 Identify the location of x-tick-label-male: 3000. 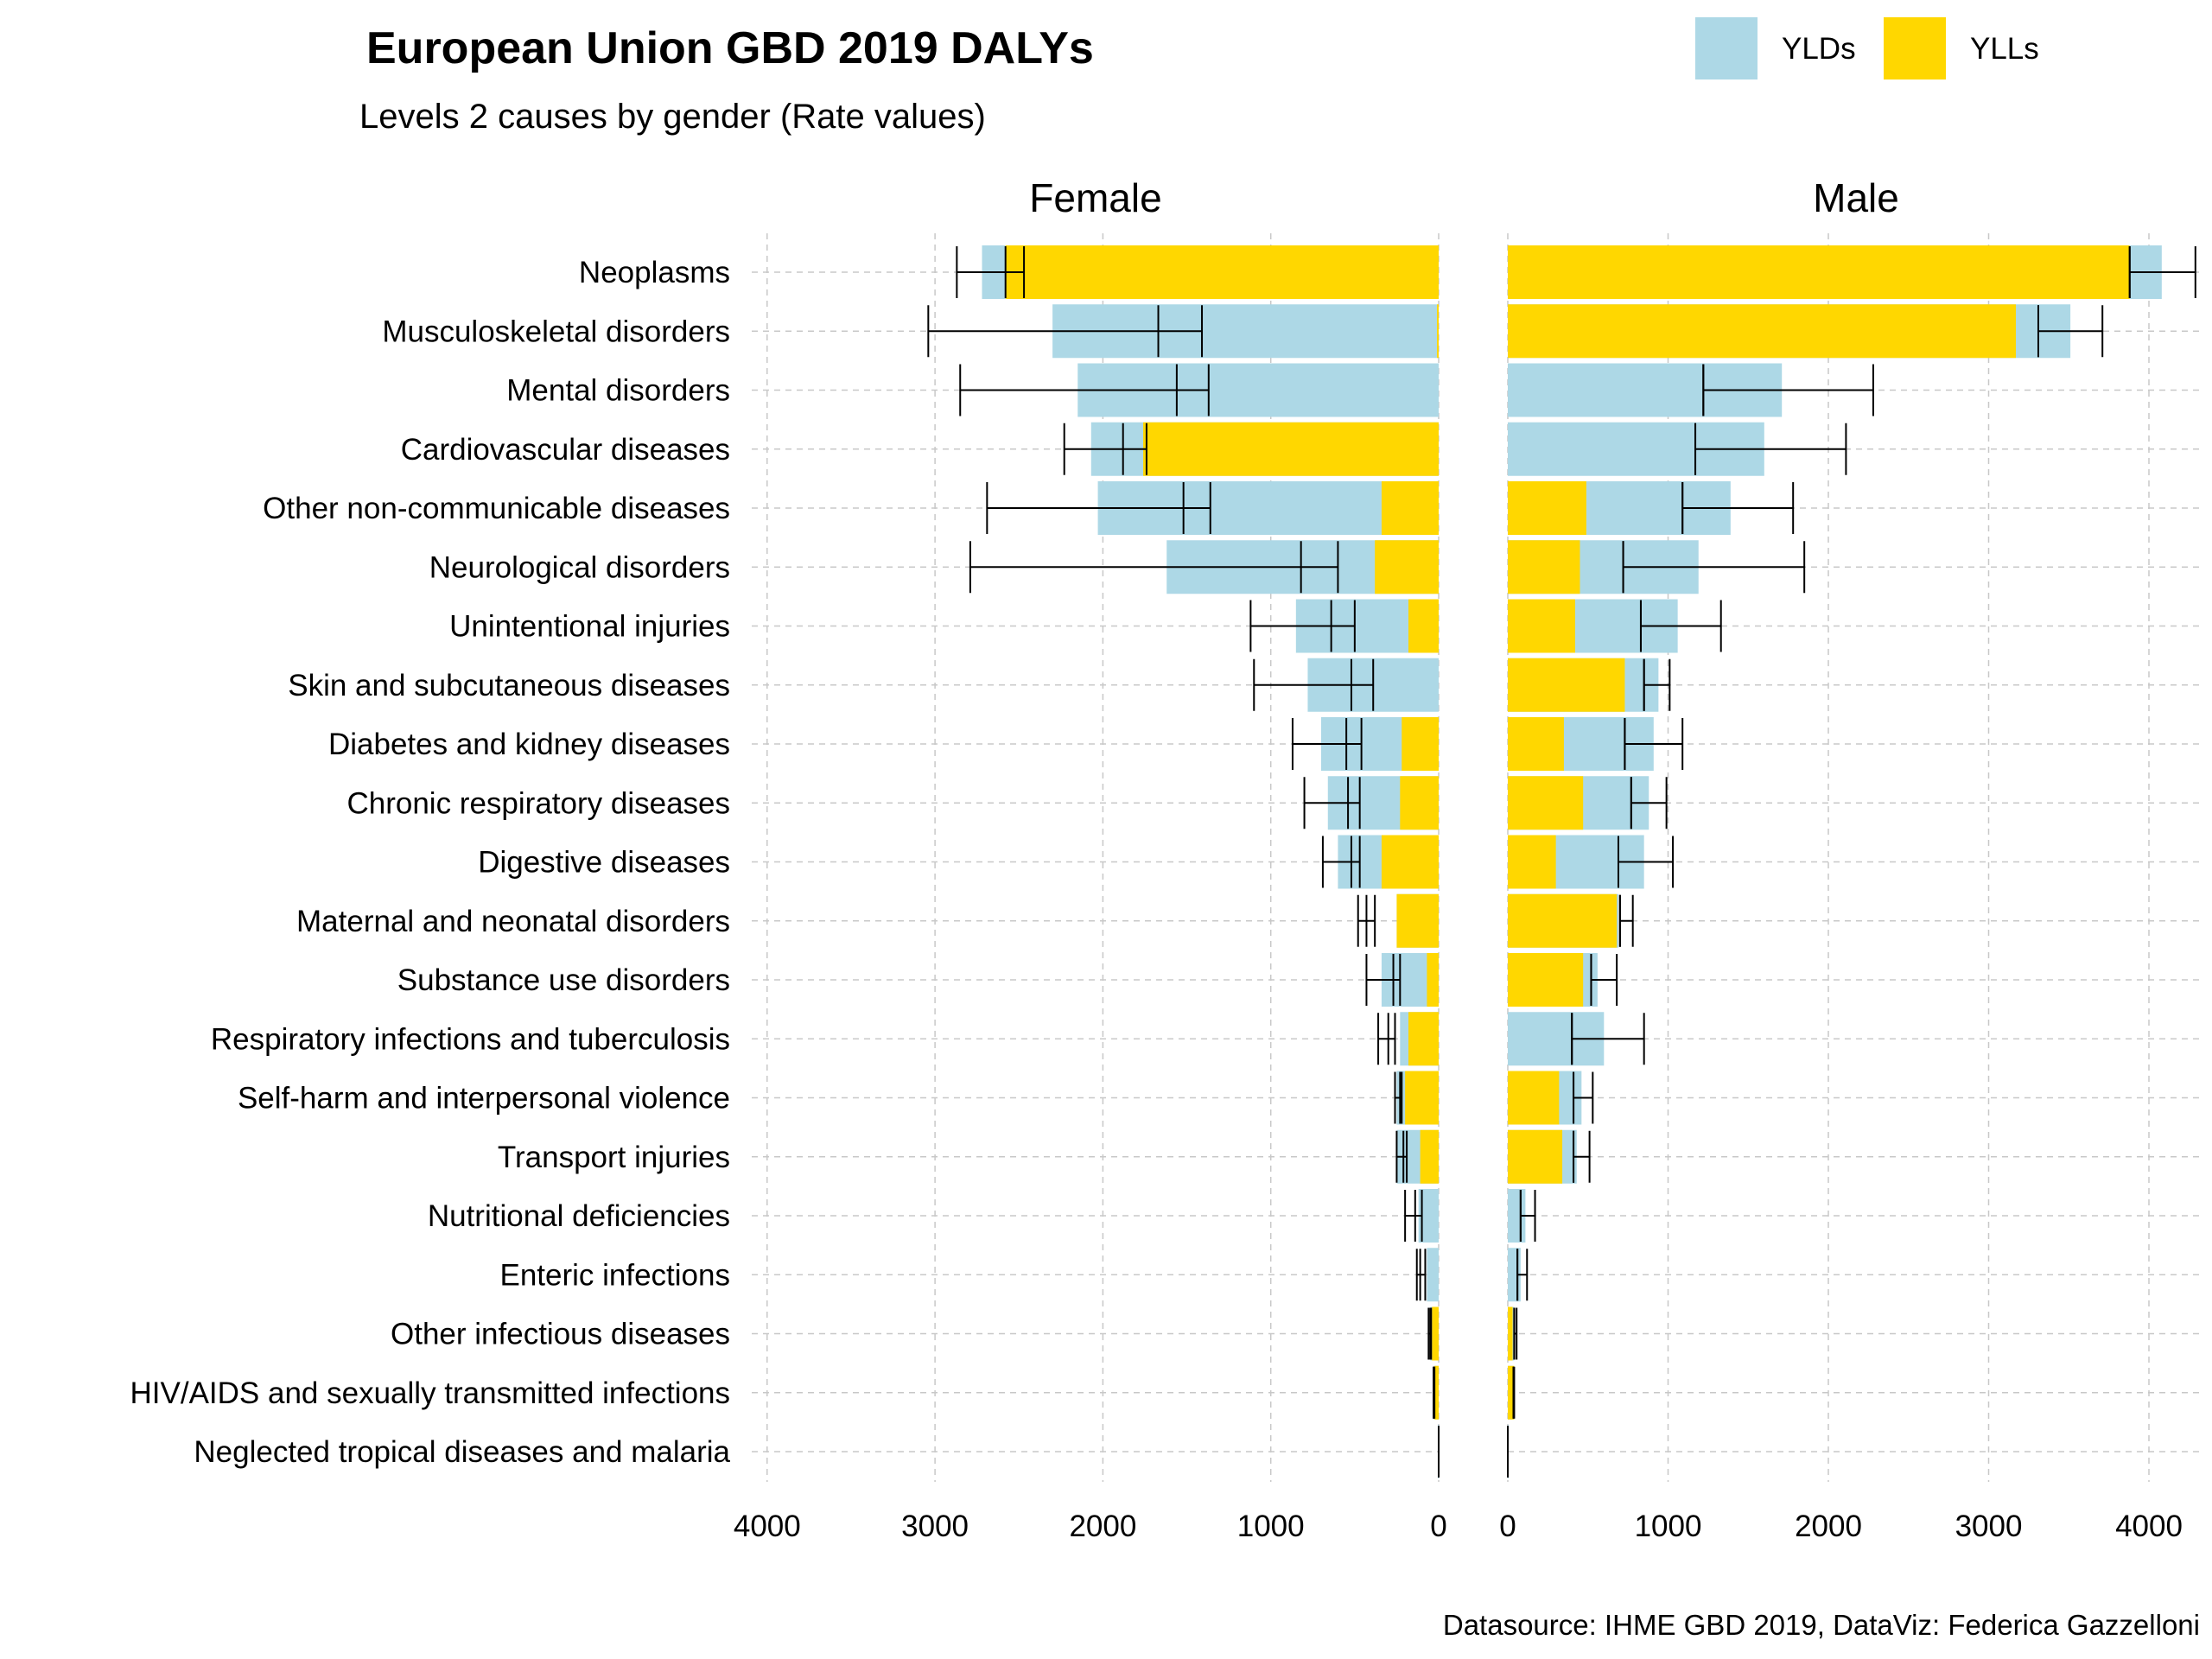
(1989, 1526).